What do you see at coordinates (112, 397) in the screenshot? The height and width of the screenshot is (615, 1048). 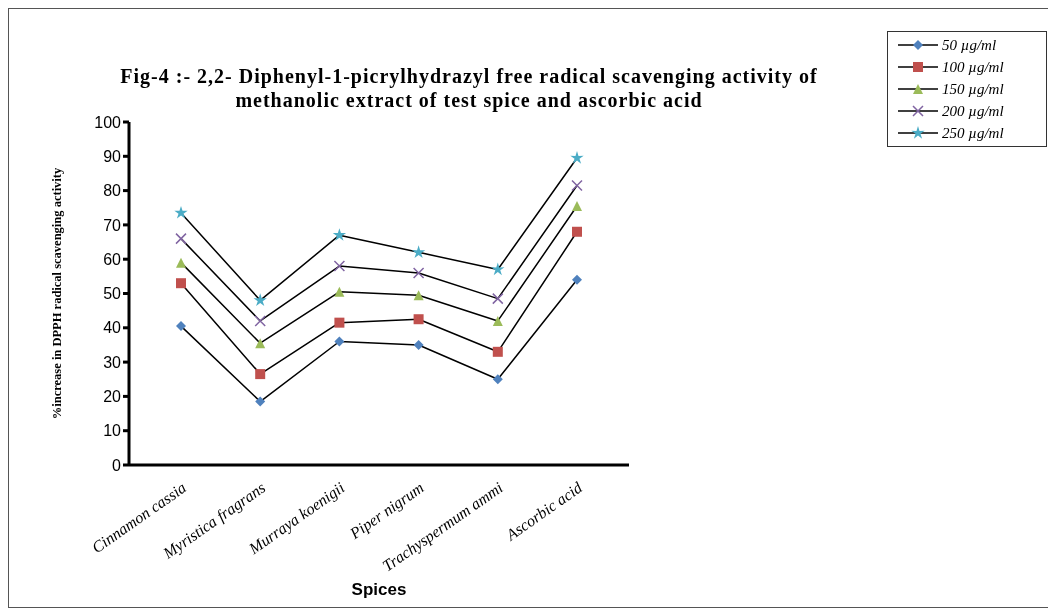 I see `y-tick-label: 20` at bounding box center [112, 397].